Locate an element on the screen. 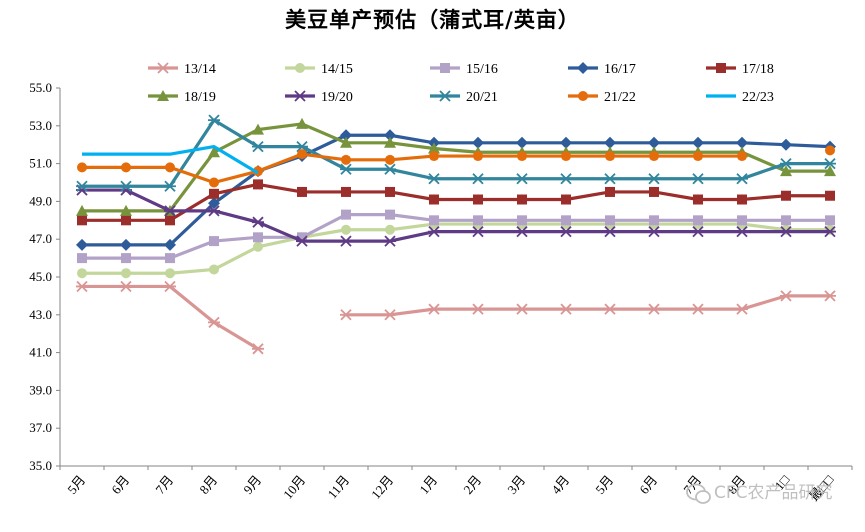 The image size is (865, 532). x-tick-label: 5月 is located at coordinates (76, 484).